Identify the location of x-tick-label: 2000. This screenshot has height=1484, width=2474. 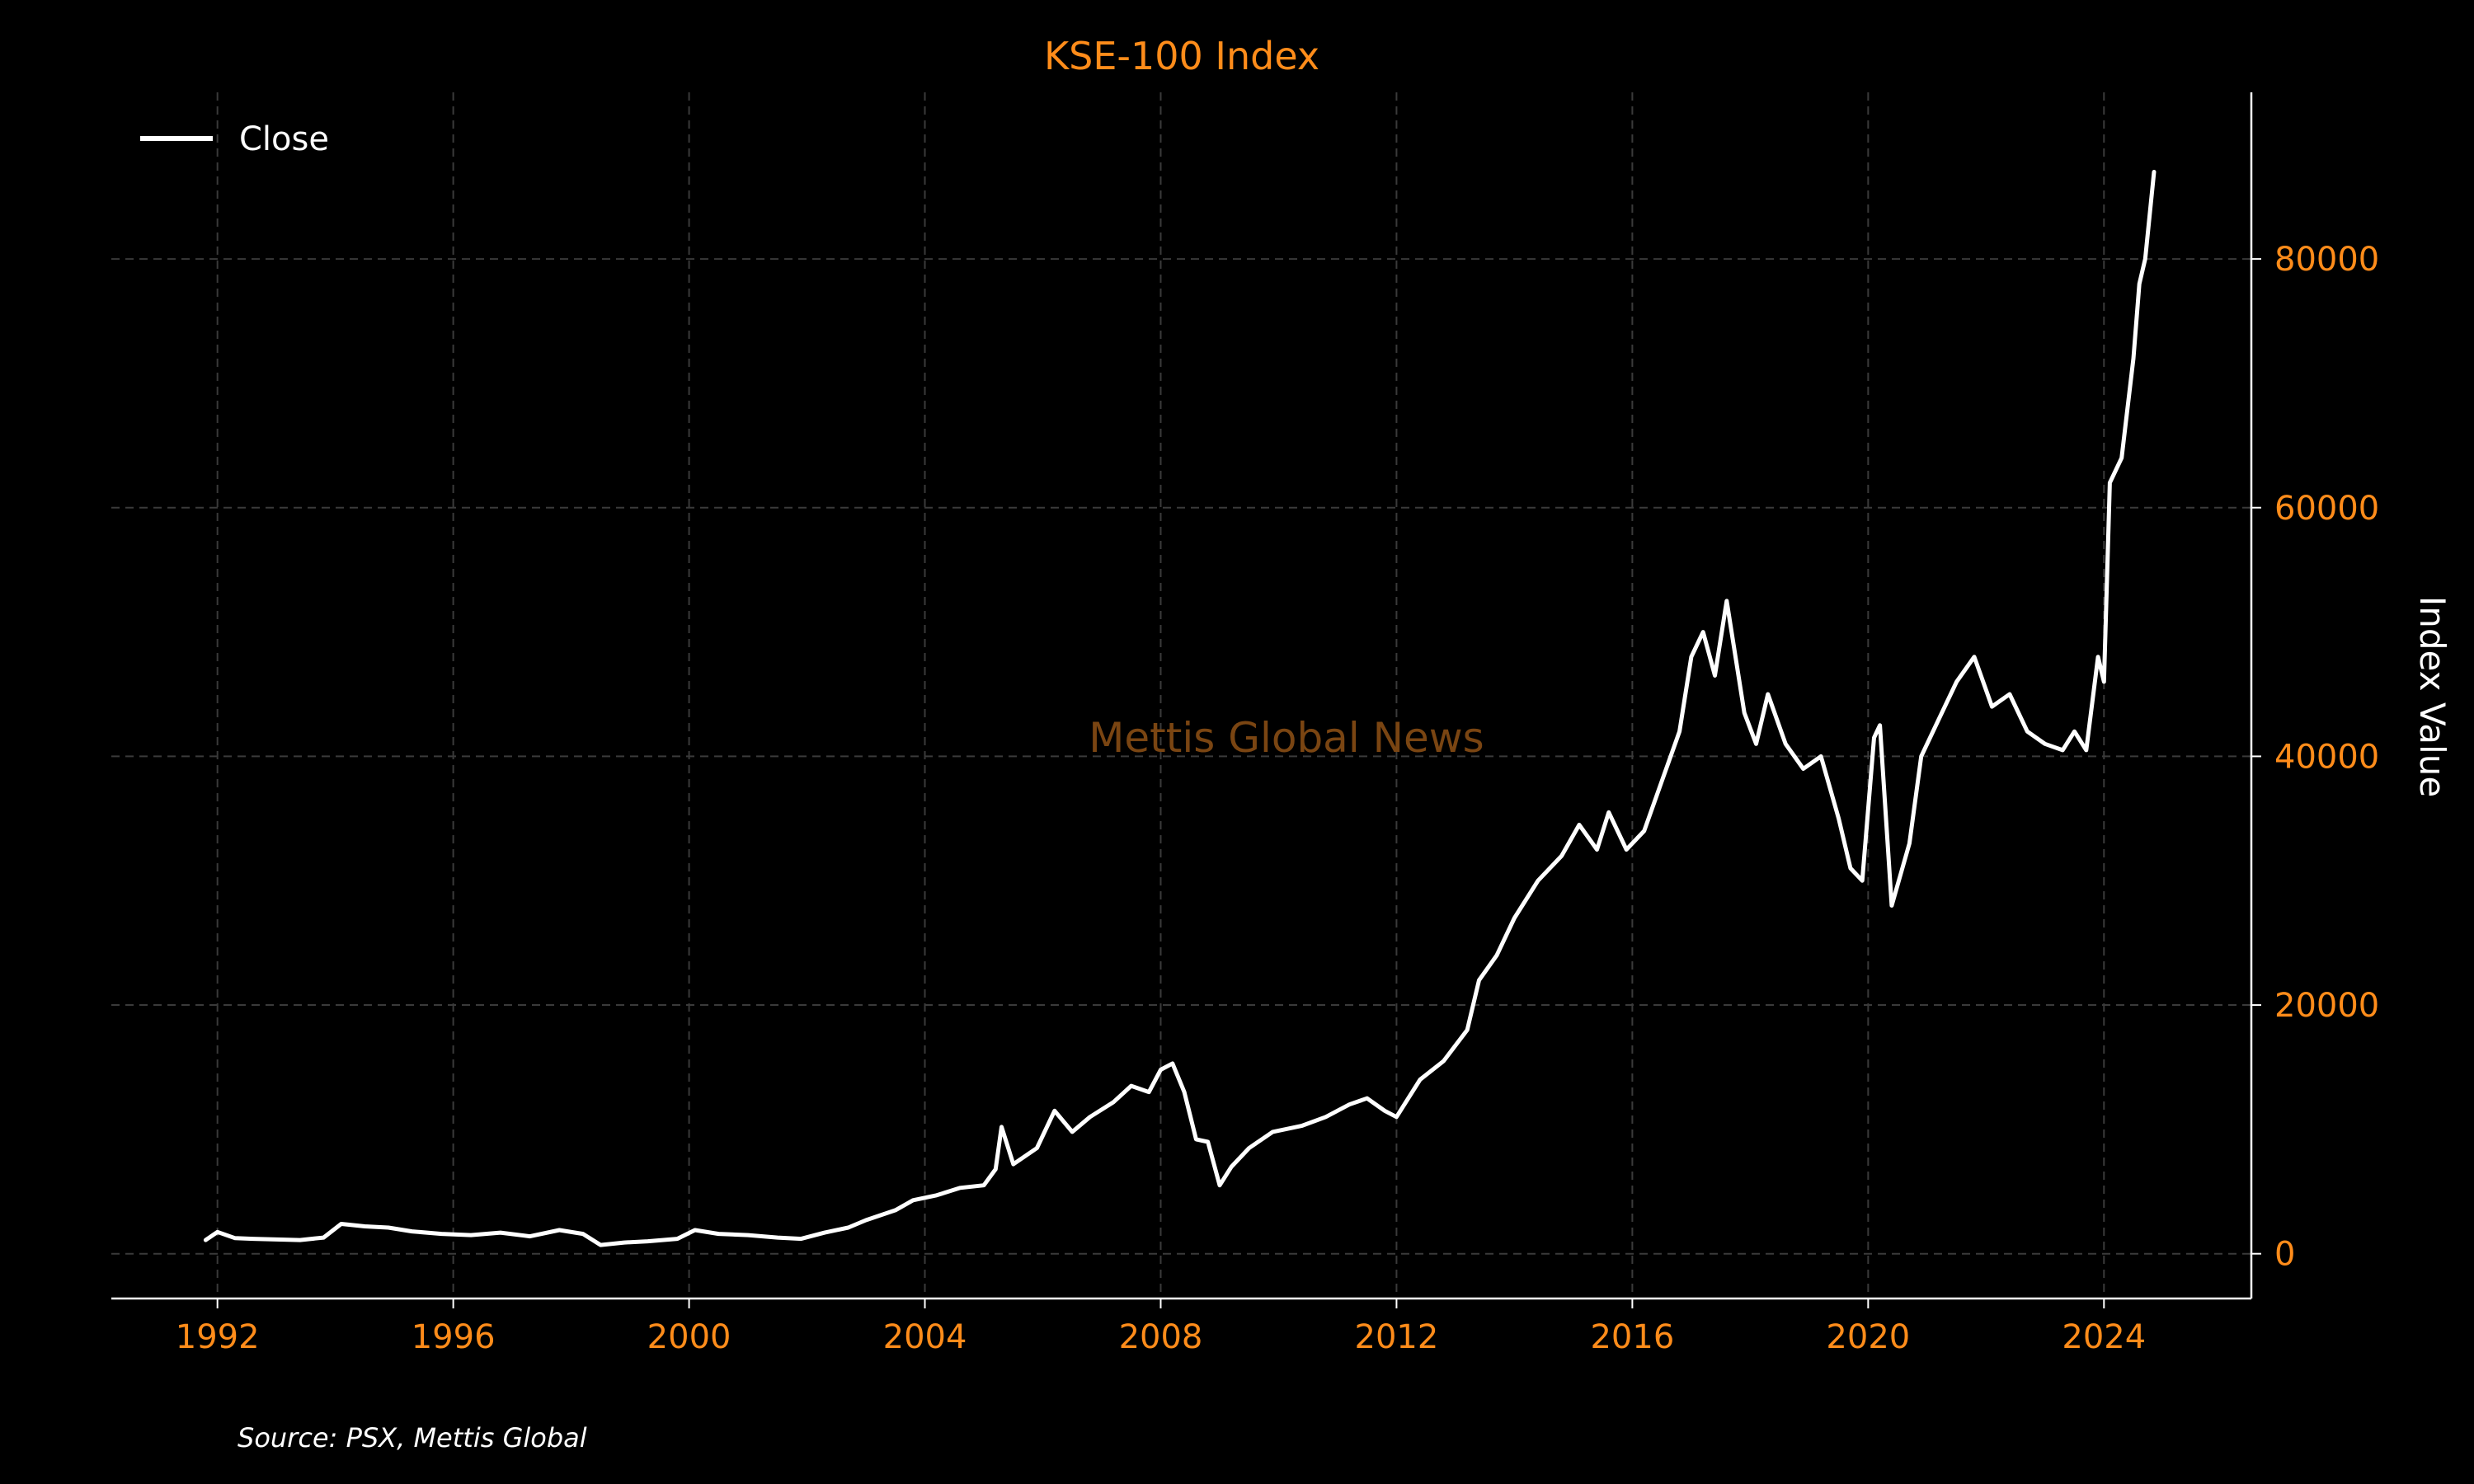
(689, 1337).